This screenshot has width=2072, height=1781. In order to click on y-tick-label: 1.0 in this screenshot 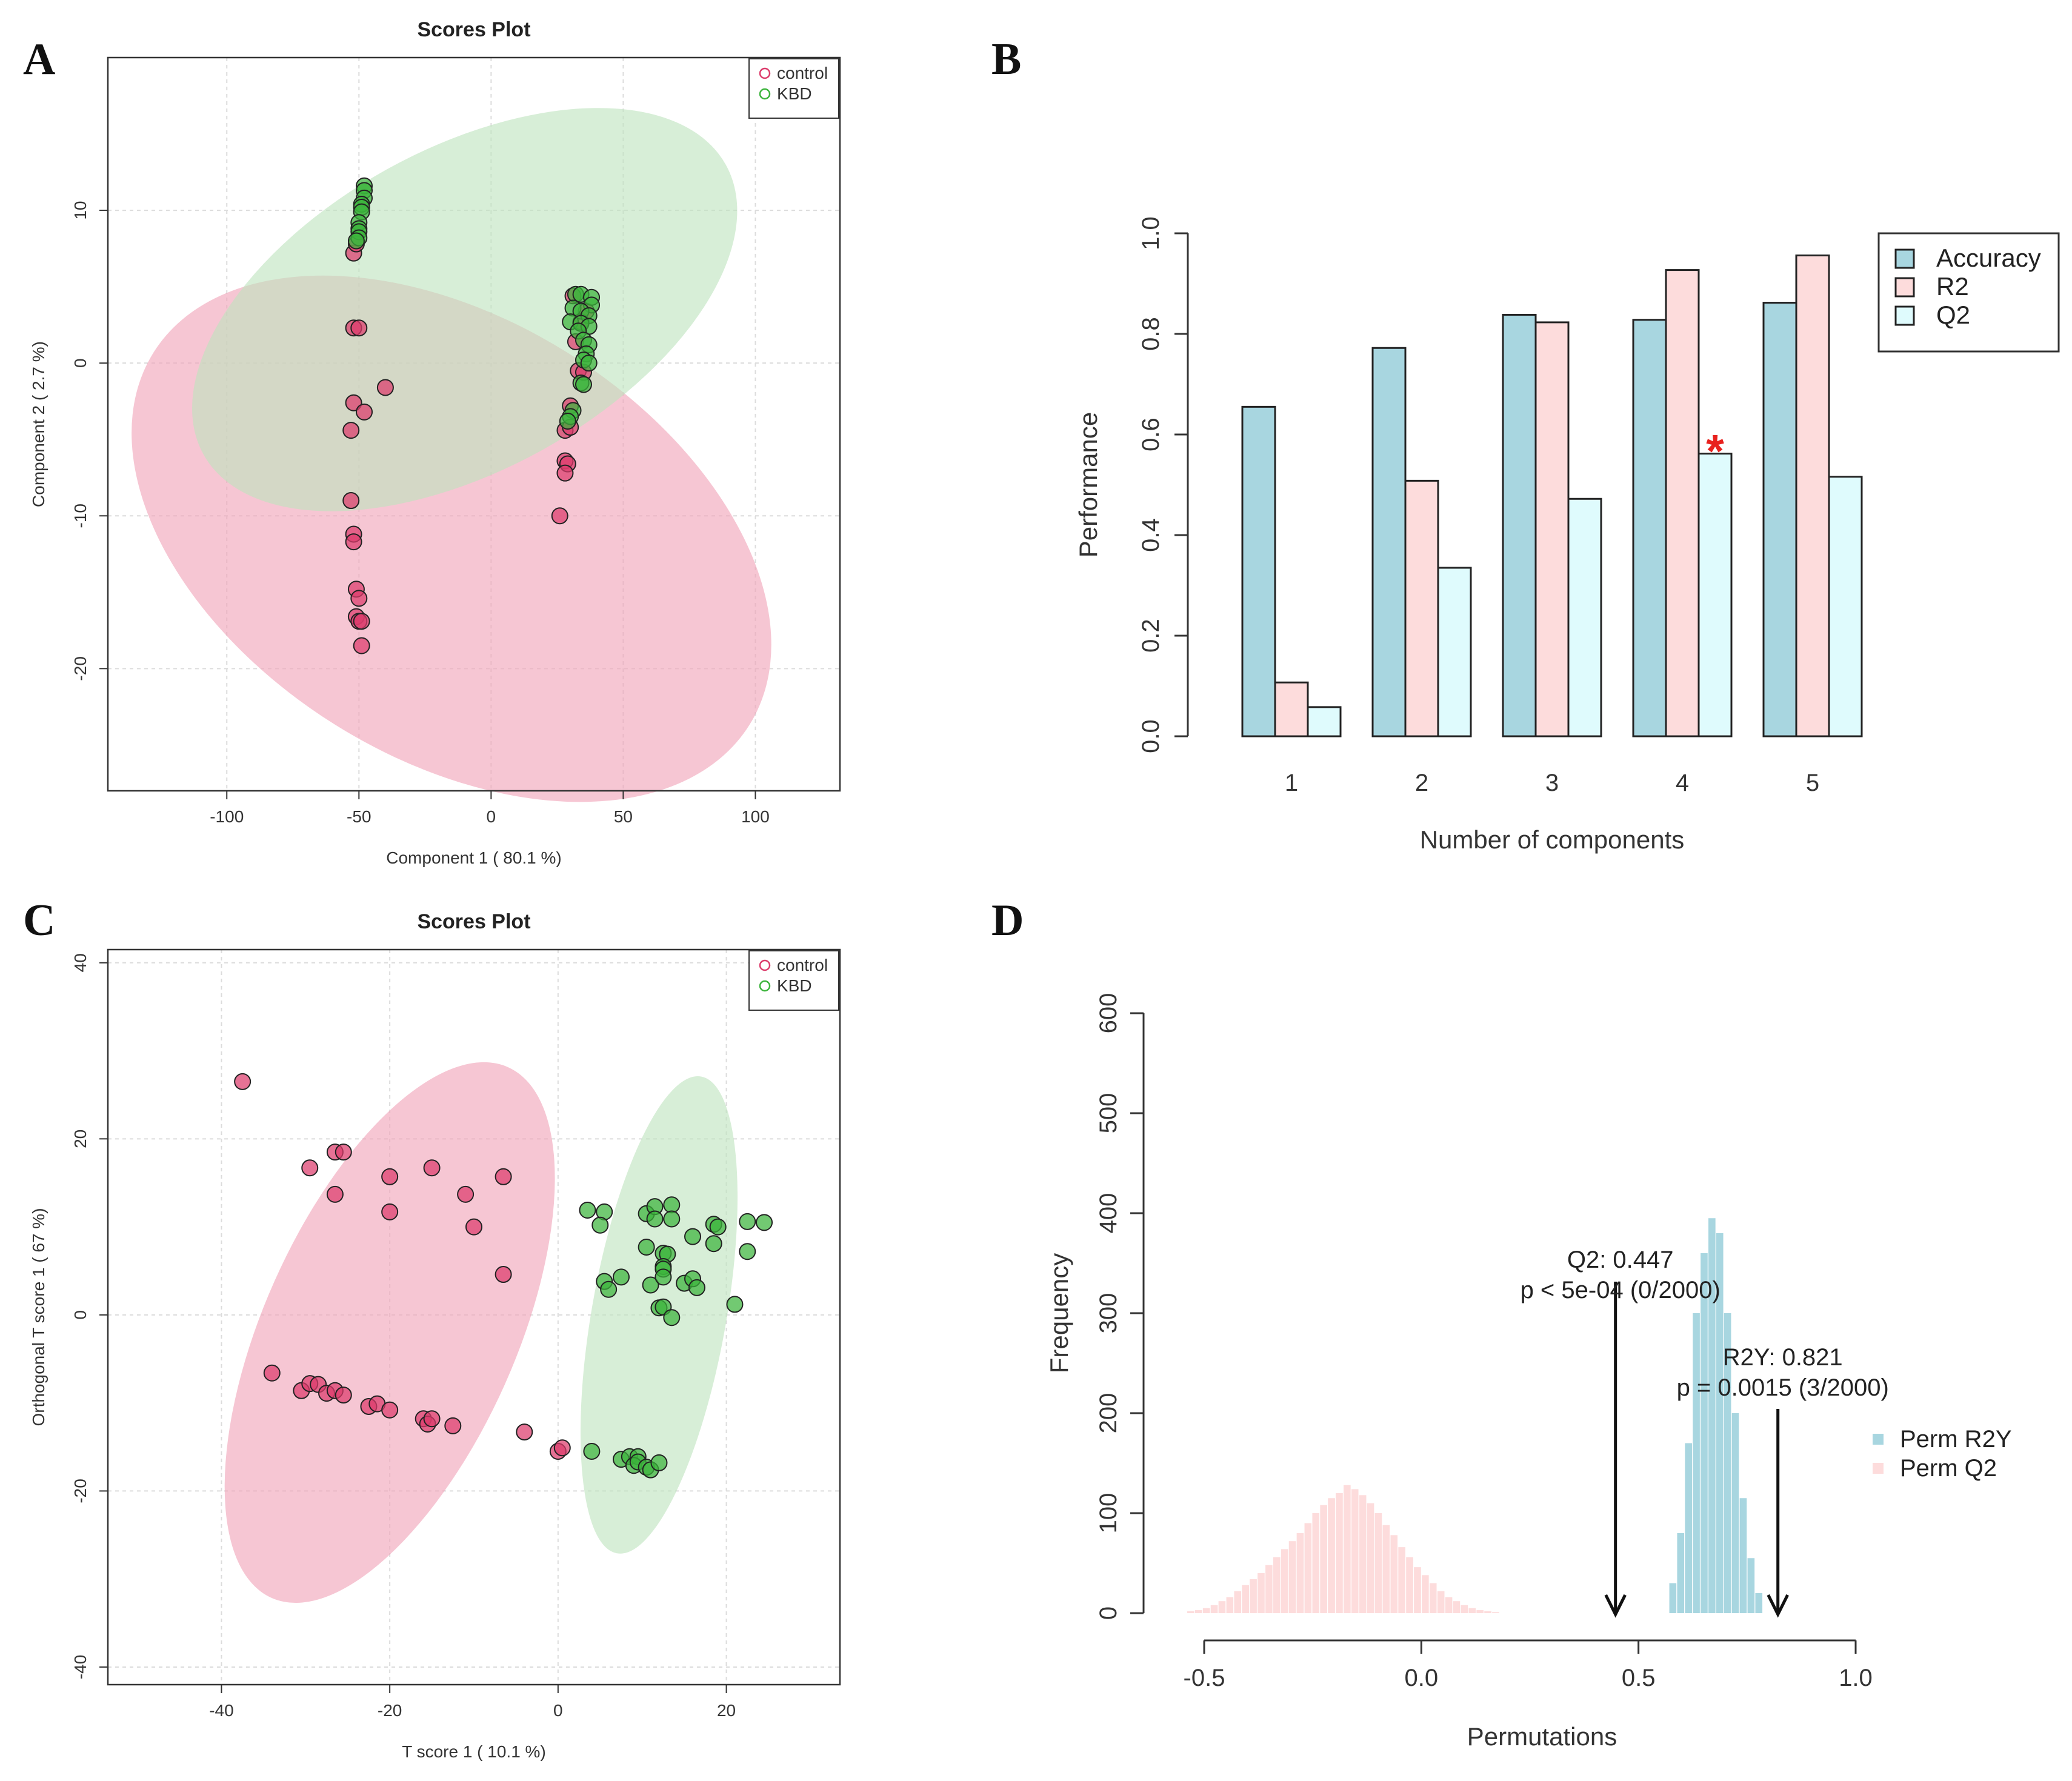, I will do `click(1151, 233)`.